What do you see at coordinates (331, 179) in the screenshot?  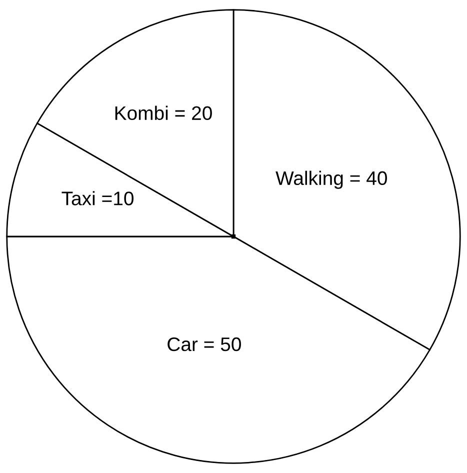 I see `slice-label: Walking = 40` at bounding box center [331, 179].